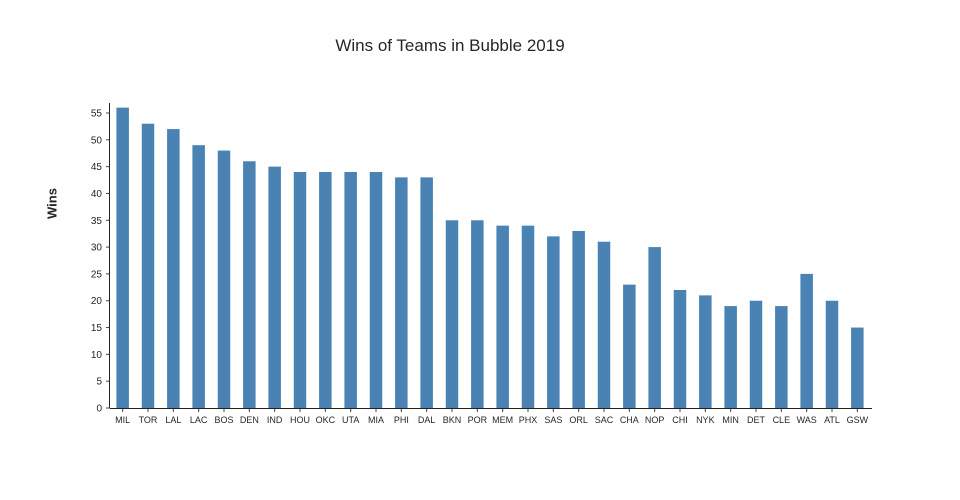 The image size is (960, 500). I want to click on bar-chi, so click(680, 349).